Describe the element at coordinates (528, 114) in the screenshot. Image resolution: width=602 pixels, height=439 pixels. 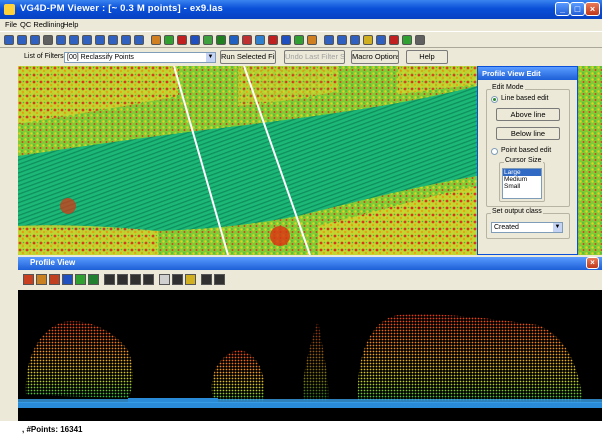
I see `above-line-button: Above line` at that location.